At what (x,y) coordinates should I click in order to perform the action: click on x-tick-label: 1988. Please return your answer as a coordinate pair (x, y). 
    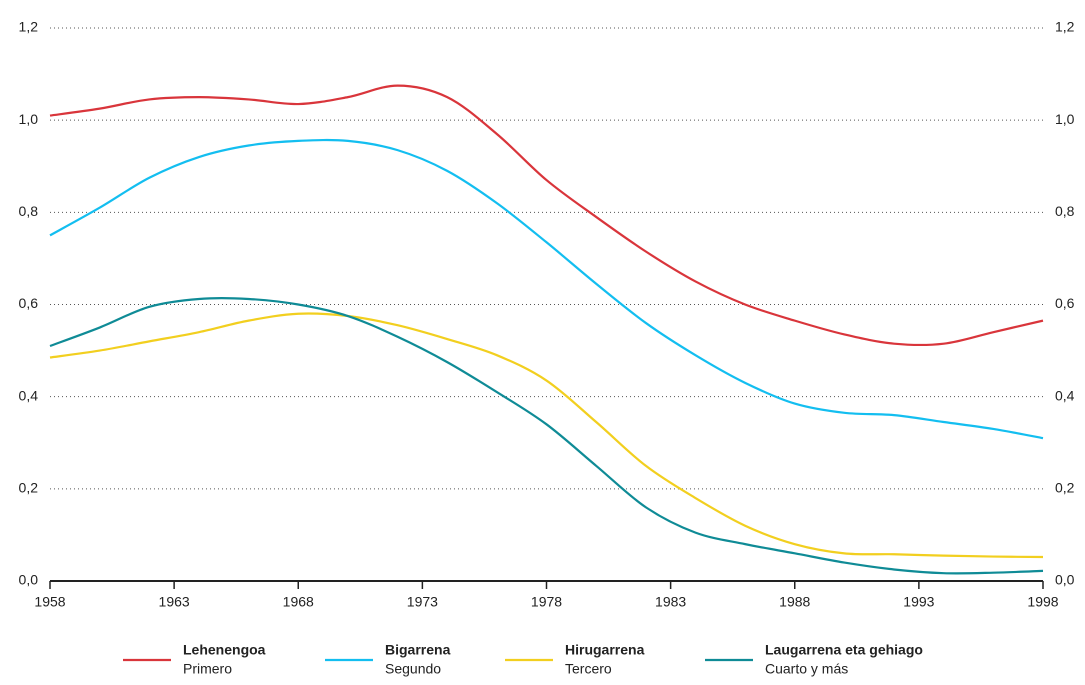
    Looking at the image, I should click on (794, 602).